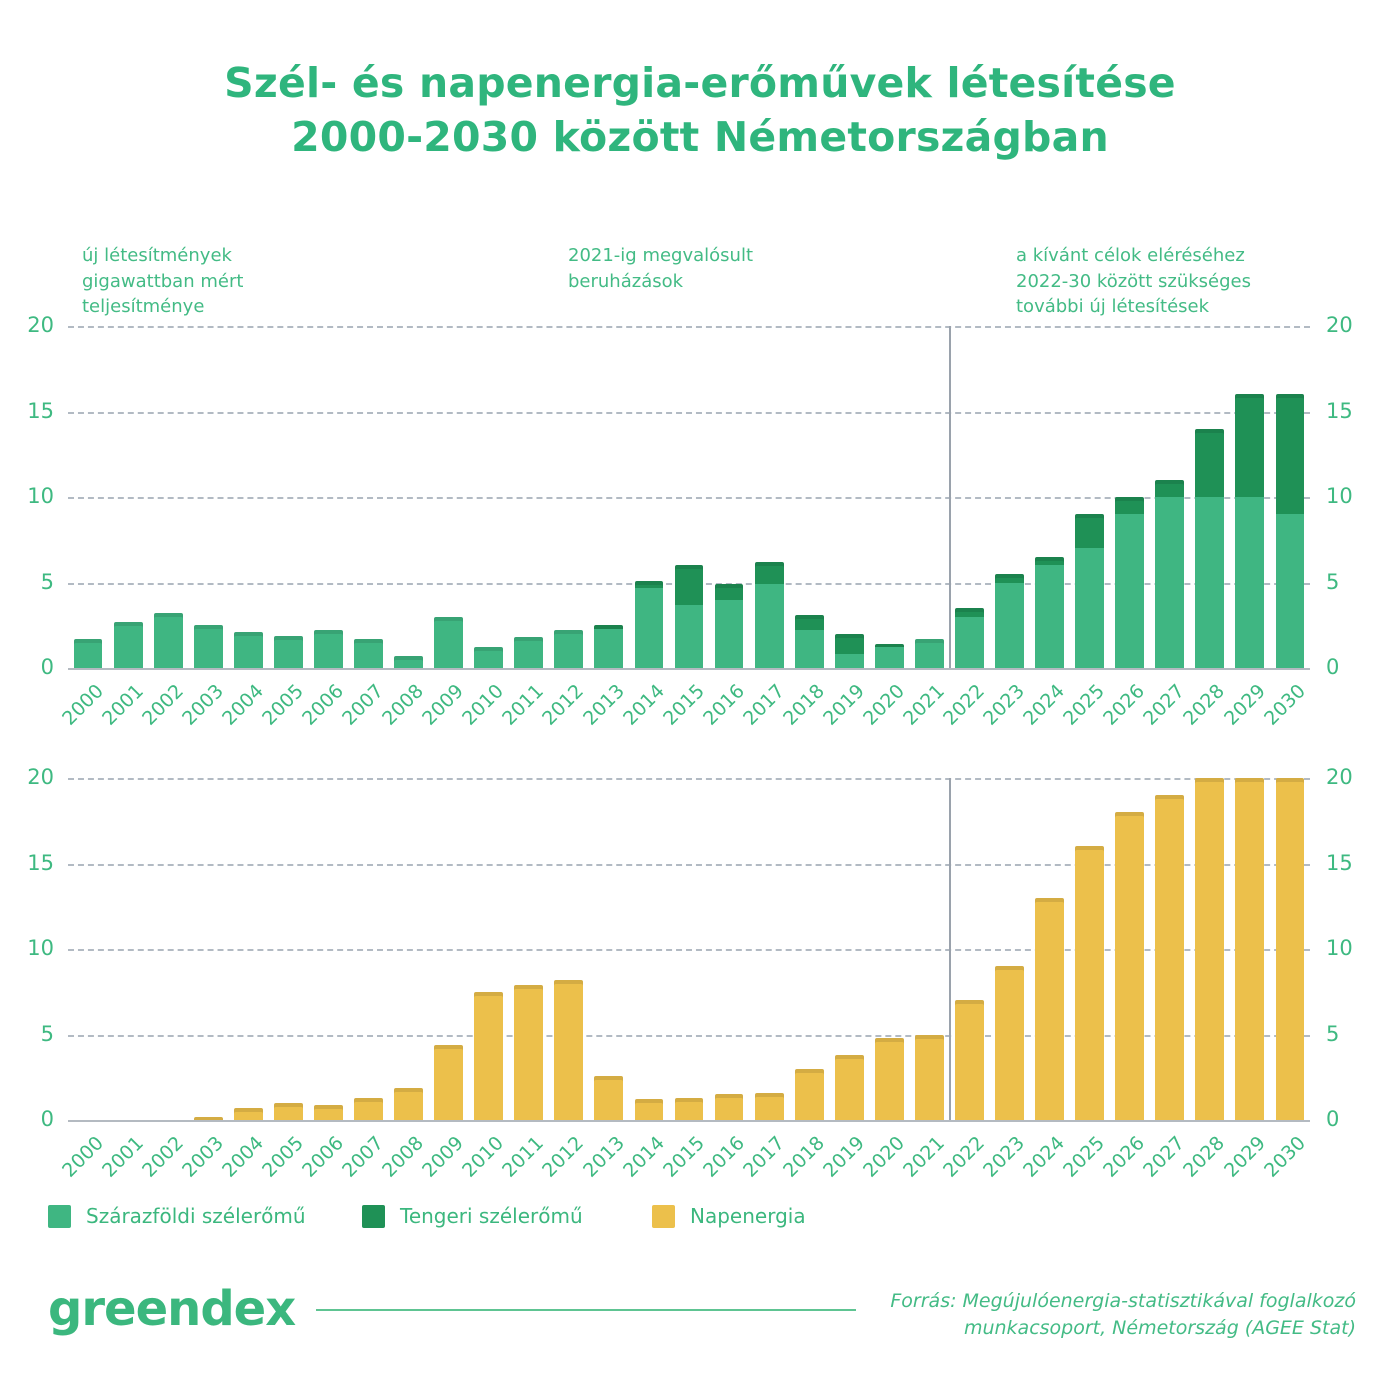  I want to click on x-tick-label-2017: 2017, so click(763, 1157).